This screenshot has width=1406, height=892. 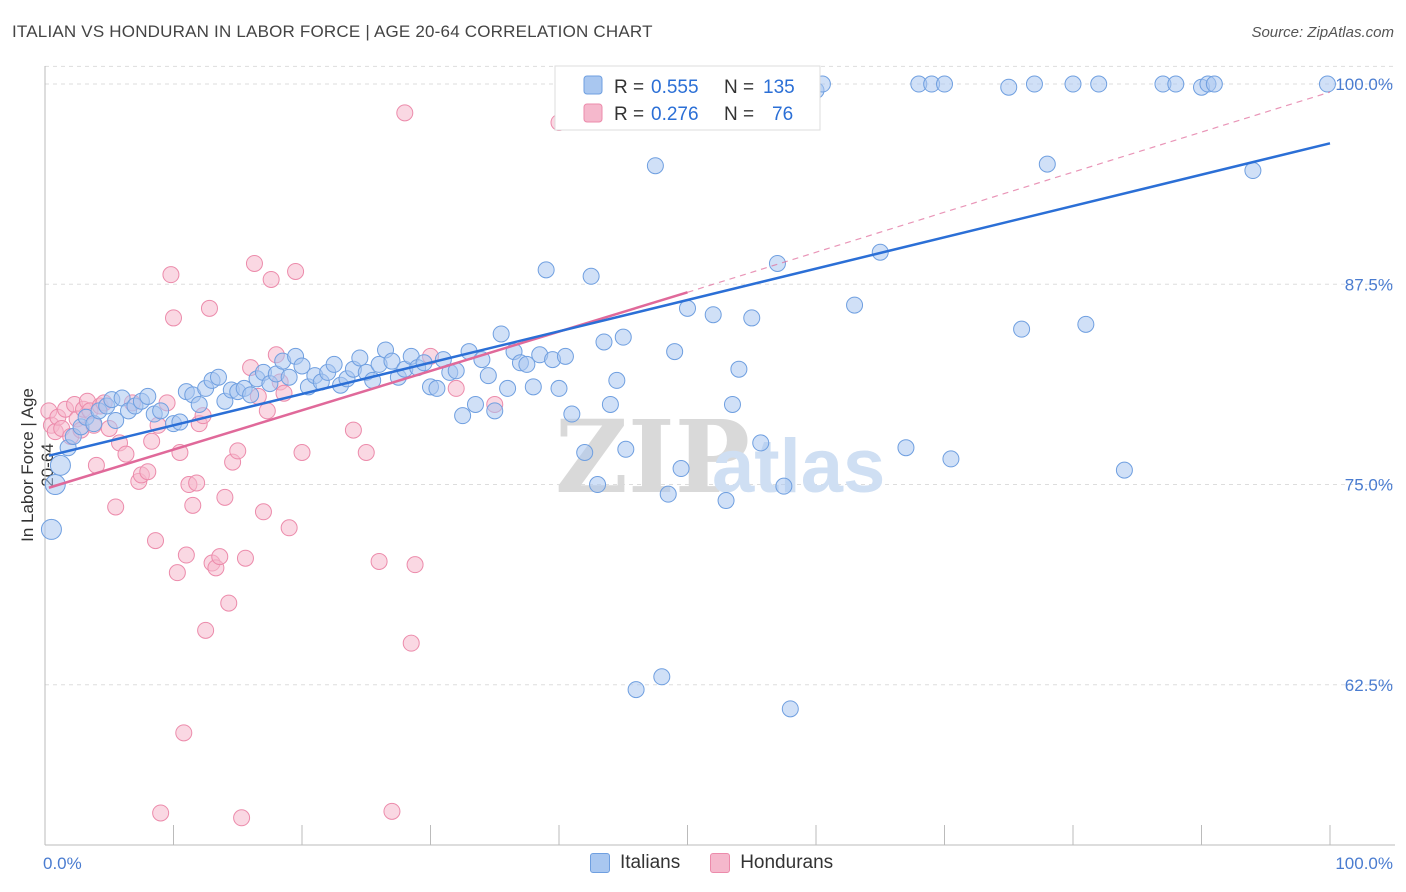 I want to click on bottom-legend-italians: Italians, so click(x=635, y=863).